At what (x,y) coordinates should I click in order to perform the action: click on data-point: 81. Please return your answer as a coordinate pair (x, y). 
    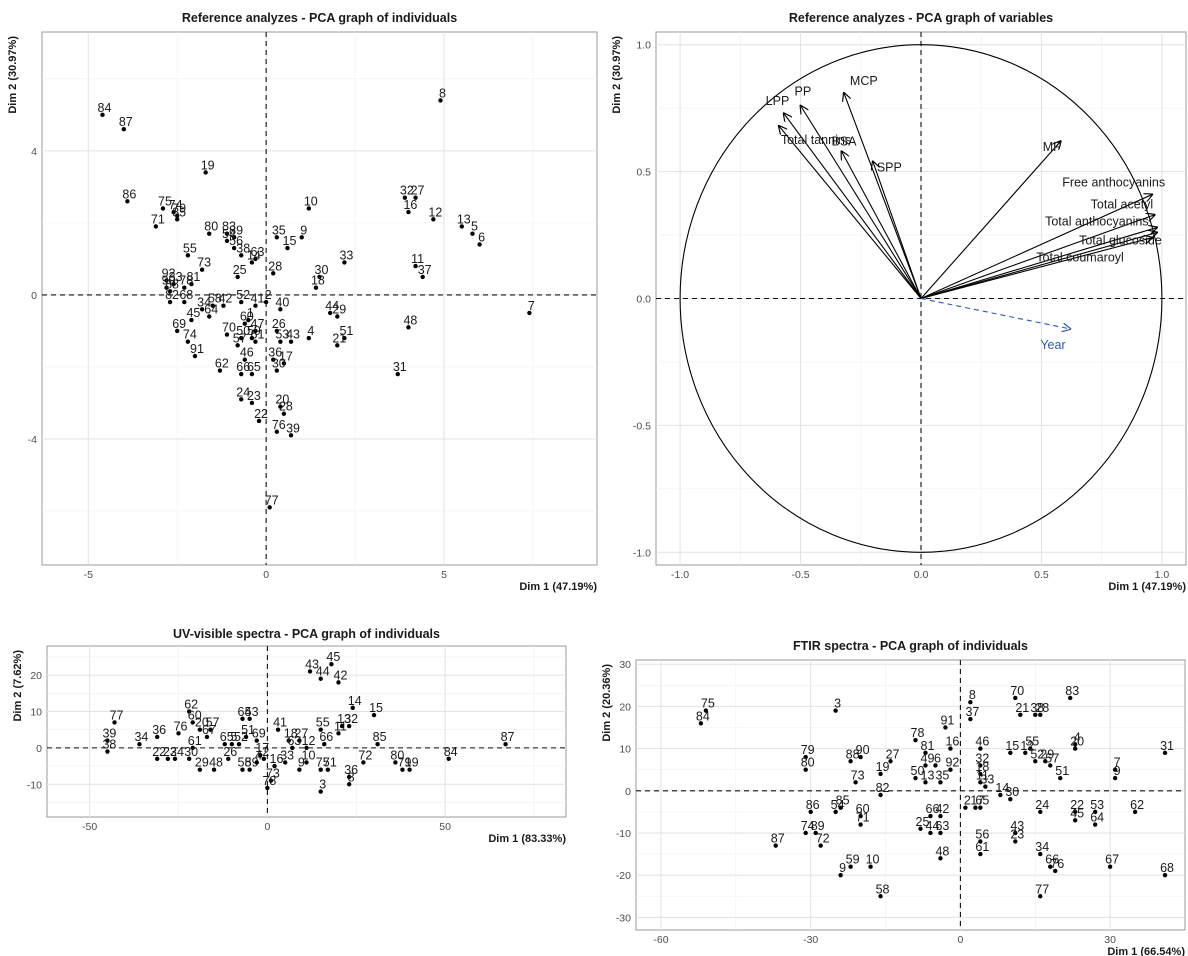
    Looking at the image, I should click on (927, 747).